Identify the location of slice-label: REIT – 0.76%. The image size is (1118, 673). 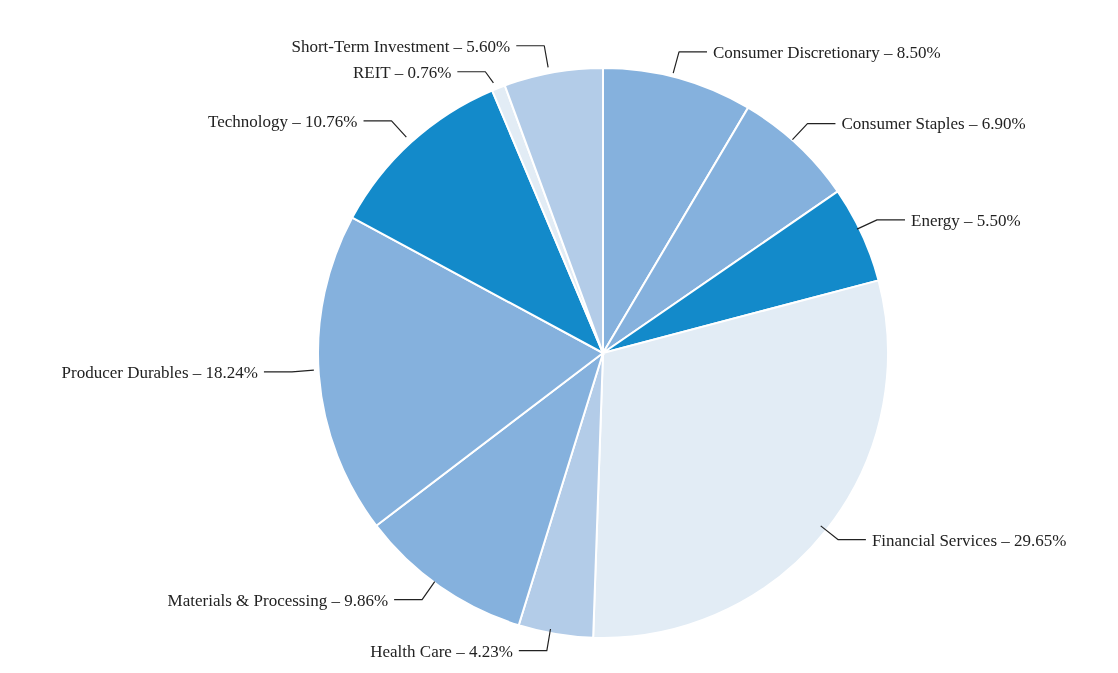
(402, 72).